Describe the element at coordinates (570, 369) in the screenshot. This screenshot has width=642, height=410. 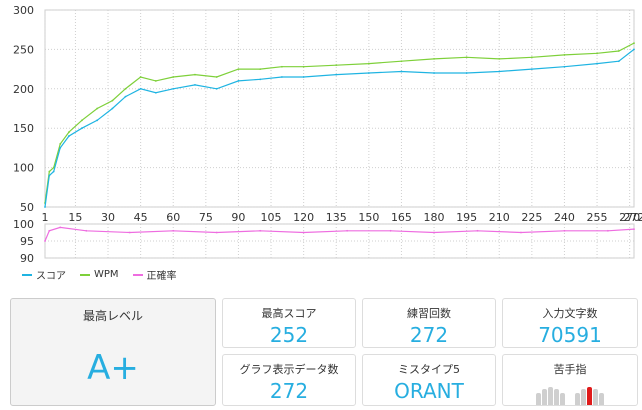
I see `weak-finger-label: 苦手指` at that location.